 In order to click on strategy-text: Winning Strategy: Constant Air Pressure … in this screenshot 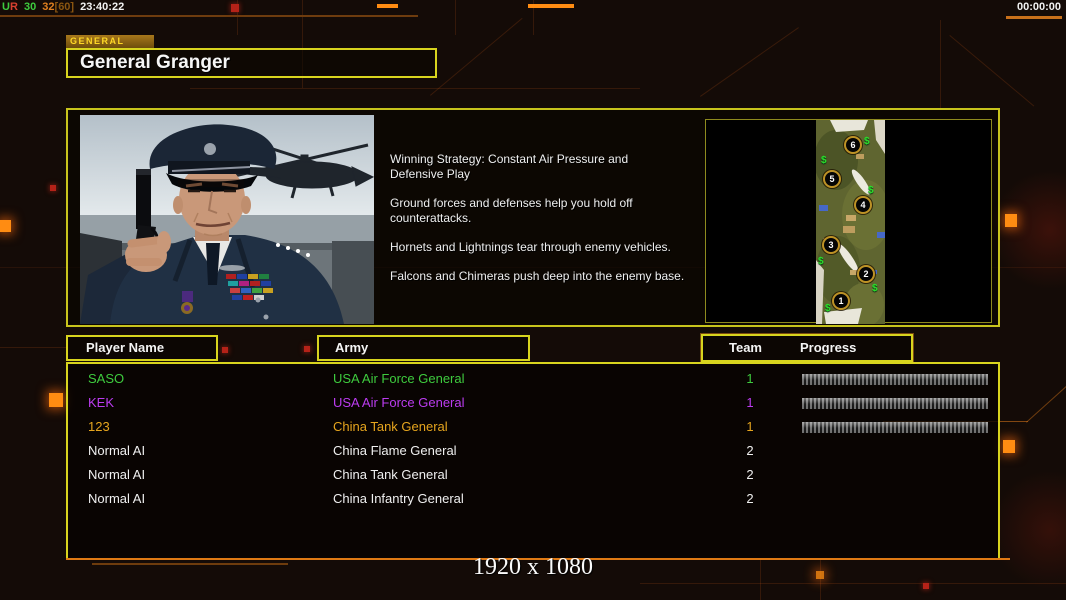, I will do `click(542, 225)`.